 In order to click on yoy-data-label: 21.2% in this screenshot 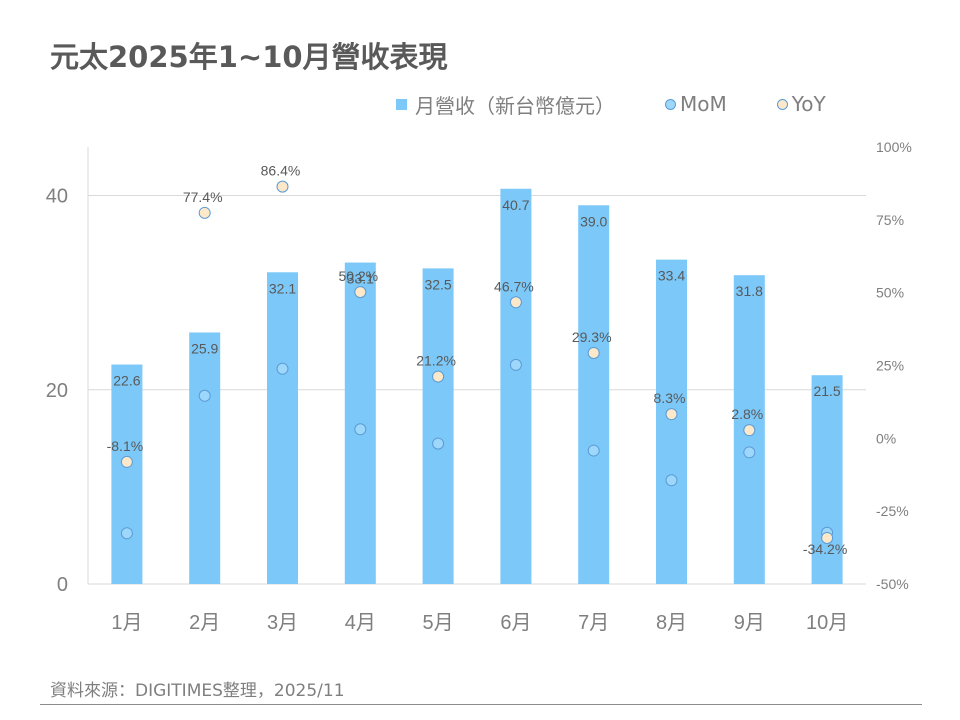, I will do `click(436, 361)`.